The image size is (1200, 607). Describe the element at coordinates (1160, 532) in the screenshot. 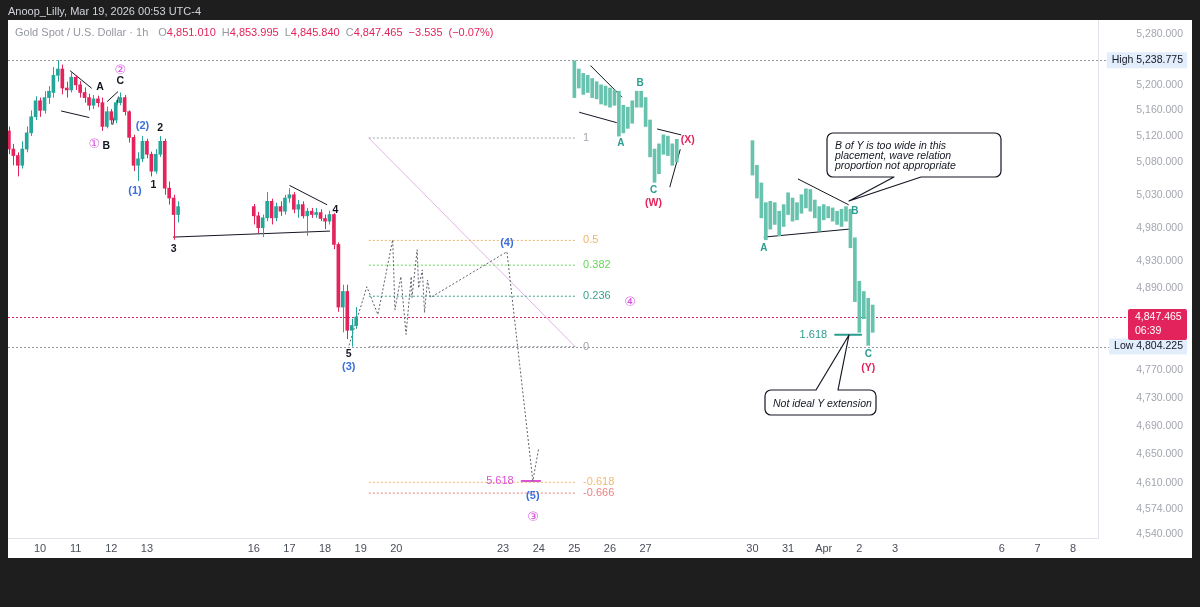

I see `y-tick-label: 4,540.000` at that location.